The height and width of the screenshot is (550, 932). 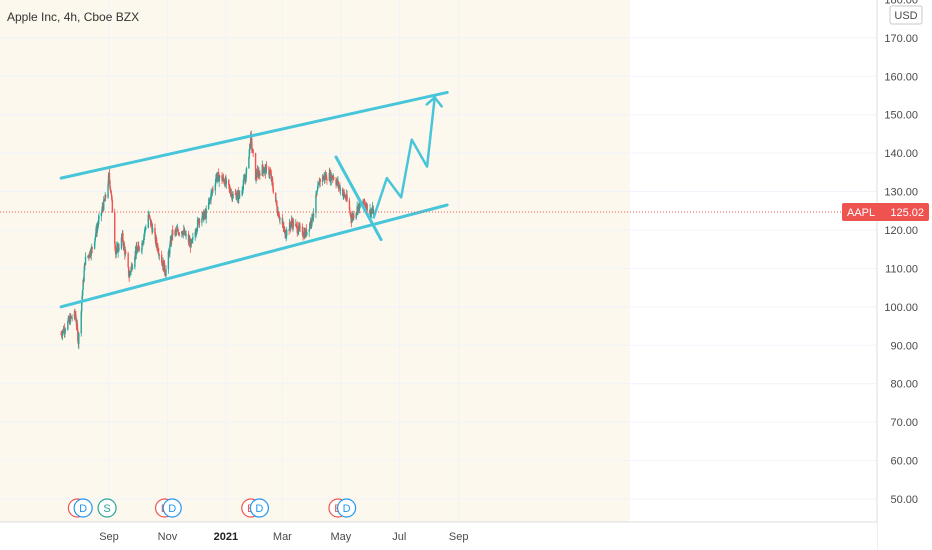 What do you see at coordinates (906, 15) in the screenshot?
I see `currency-badge` at bounding box center [906, 15].